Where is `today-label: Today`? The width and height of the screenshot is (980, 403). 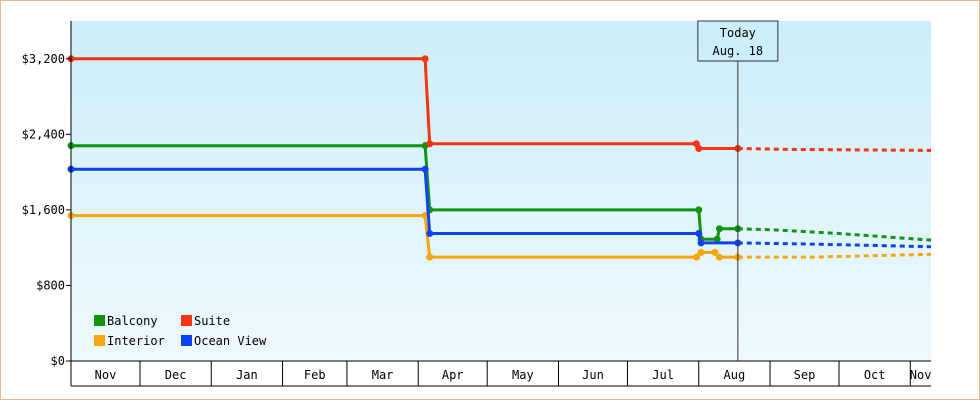 today-label: Today is located at coordinates (738, 33).